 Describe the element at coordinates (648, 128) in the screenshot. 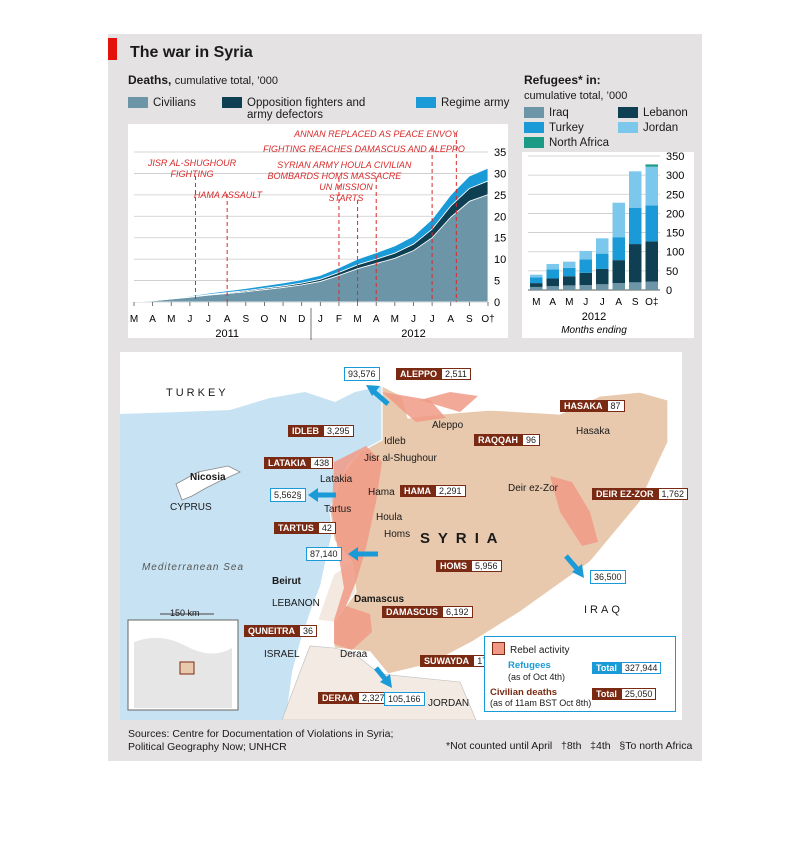

I see `legend-jordan: Jordan` at that location.